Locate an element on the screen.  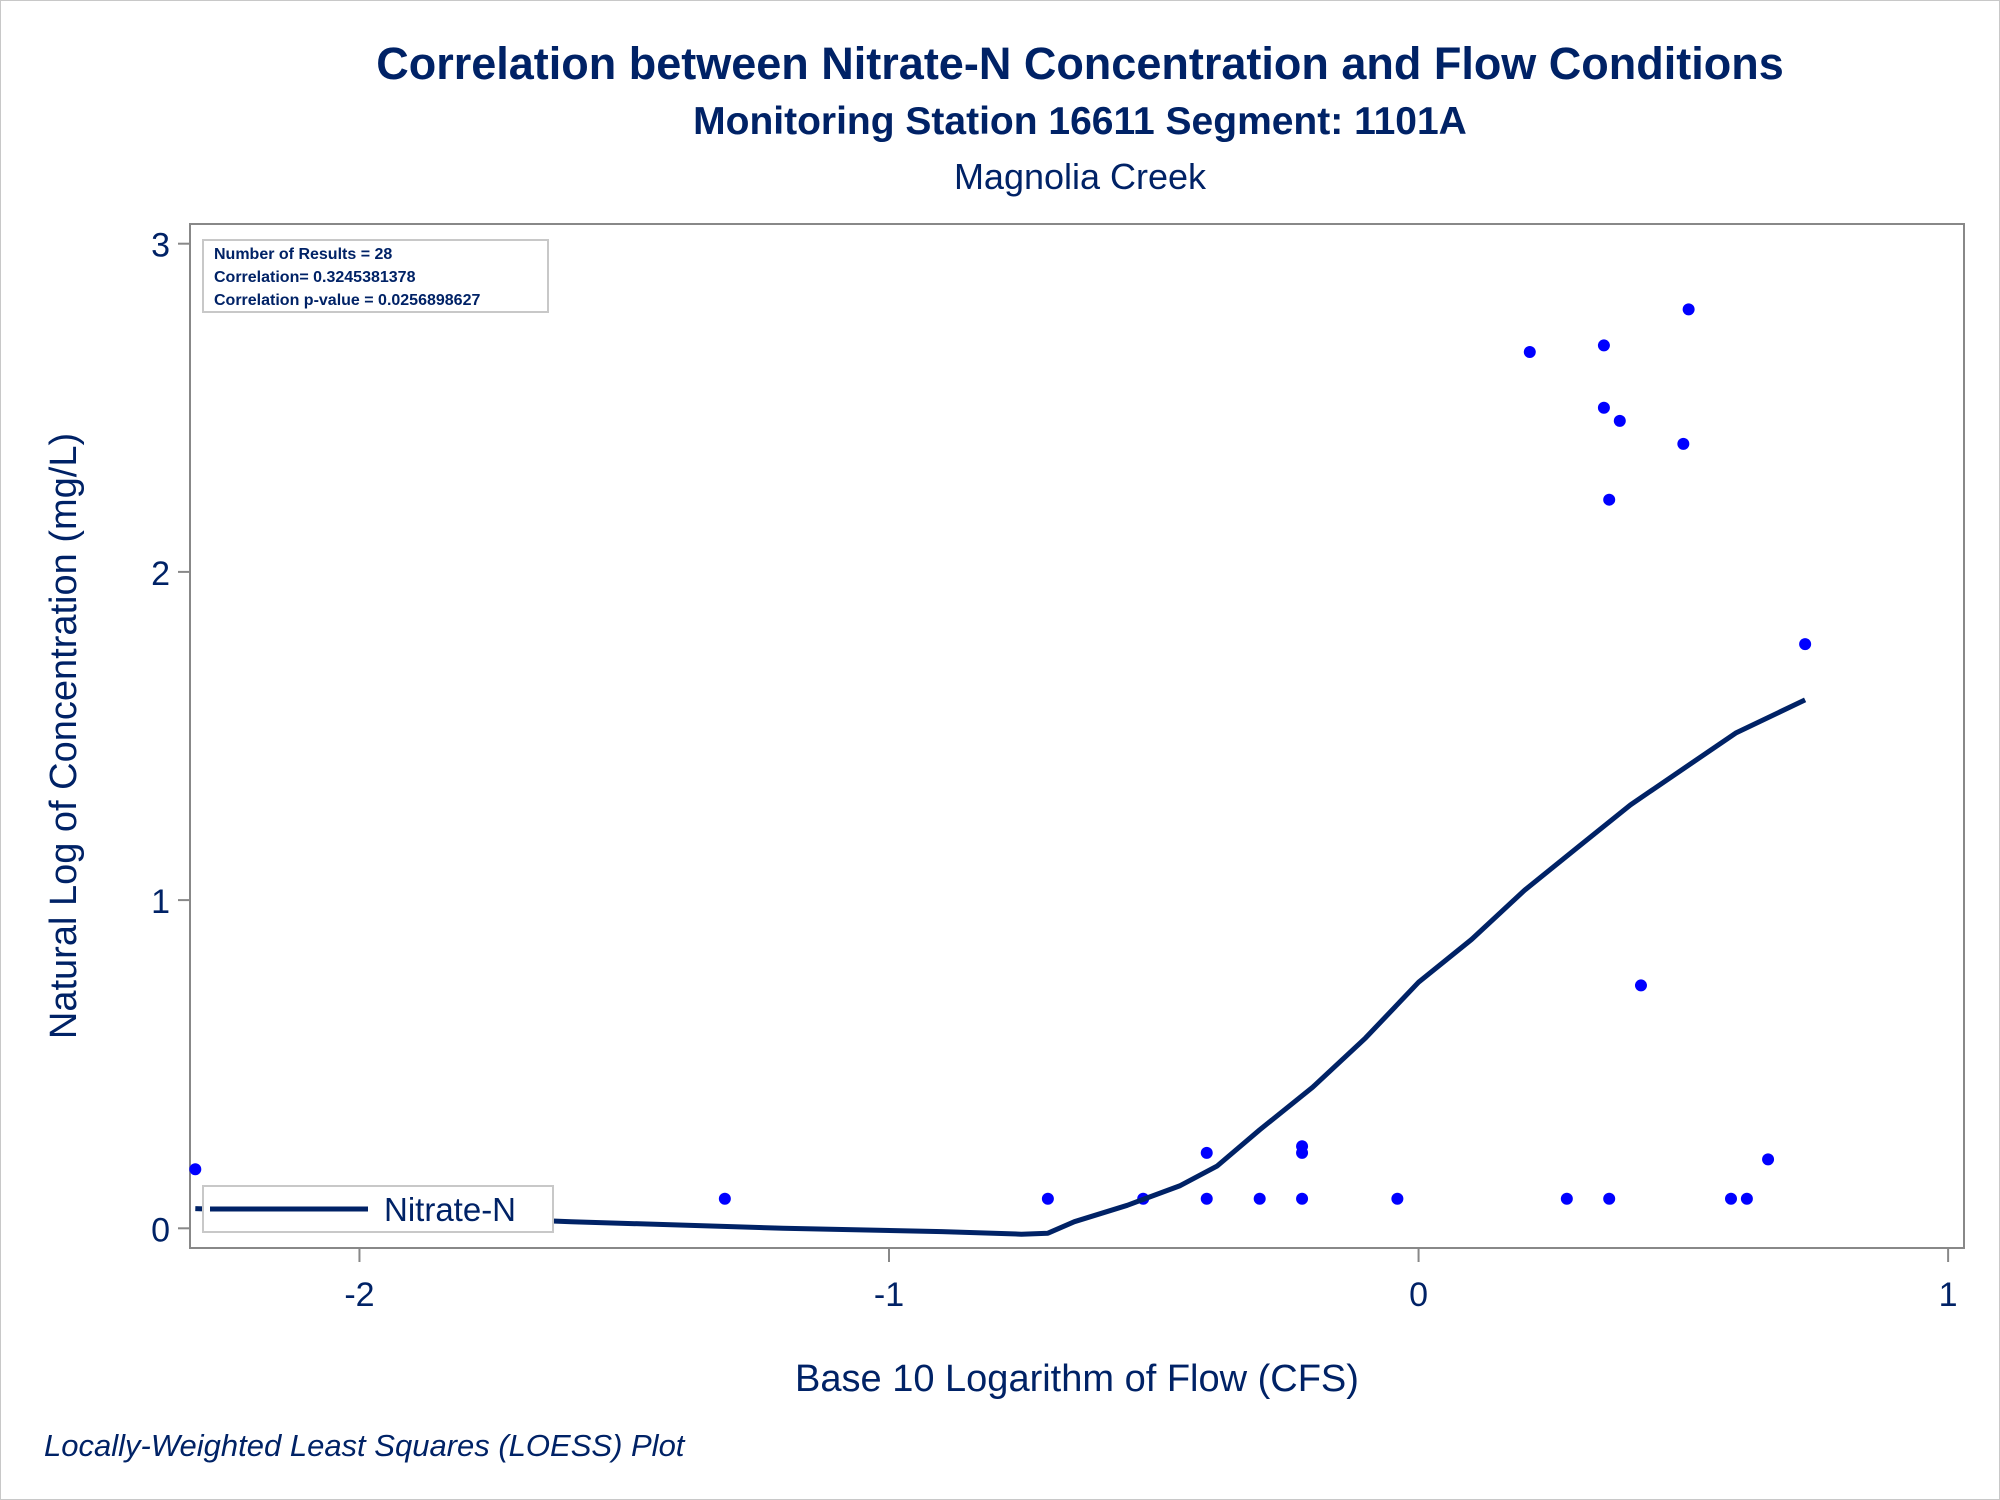
y-tick-label: 1 is located at coordinates (160, 902).